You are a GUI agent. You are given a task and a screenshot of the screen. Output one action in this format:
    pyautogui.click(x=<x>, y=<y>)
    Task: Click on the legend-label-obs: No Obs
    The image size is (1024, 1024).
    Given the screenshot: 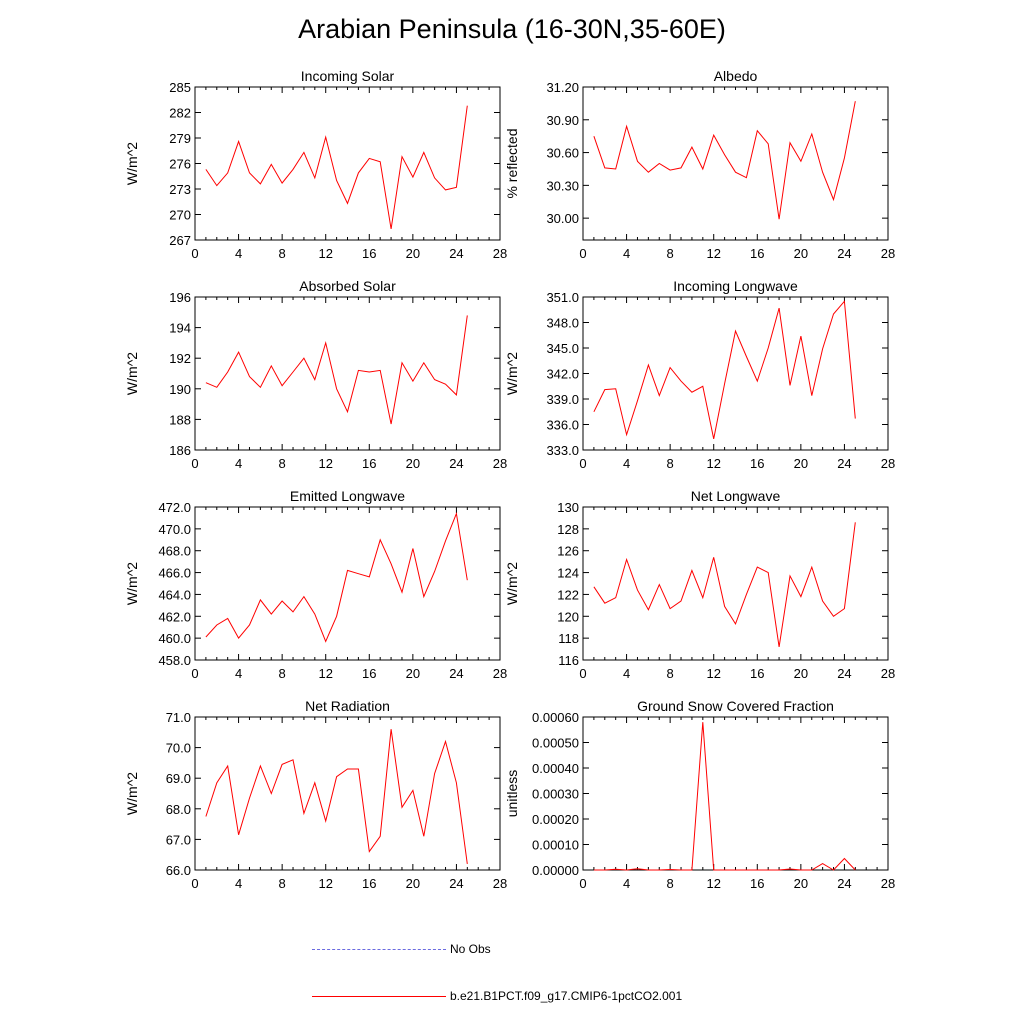 What is the action you would take?
    pyautogui.click(x=470, y=949)
    